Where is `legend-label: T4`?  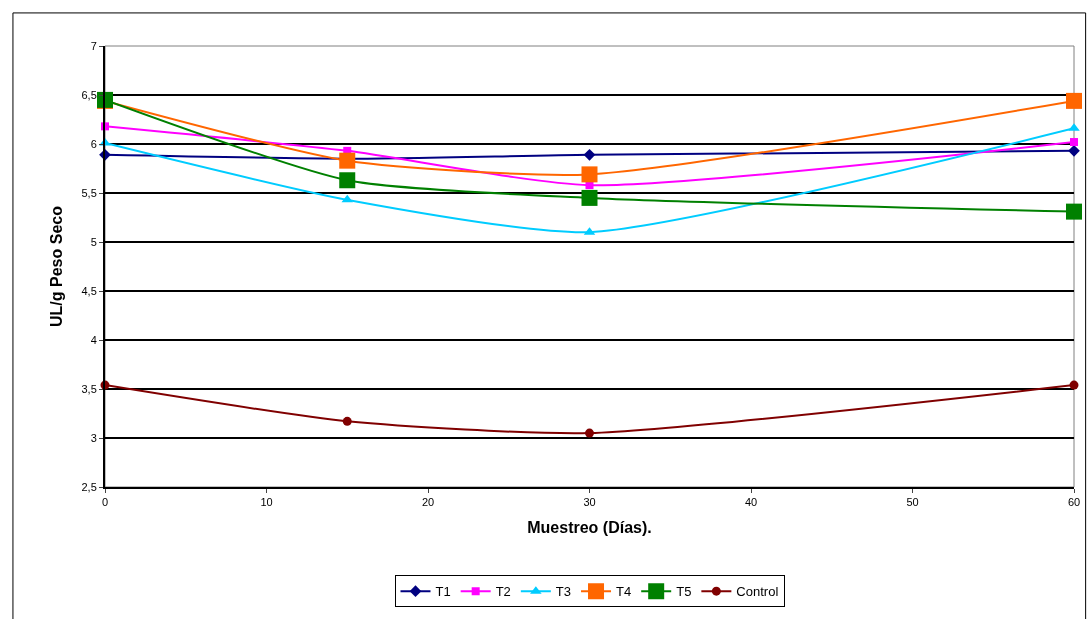 legend-label: T4 is located at coordinates (624, 592).